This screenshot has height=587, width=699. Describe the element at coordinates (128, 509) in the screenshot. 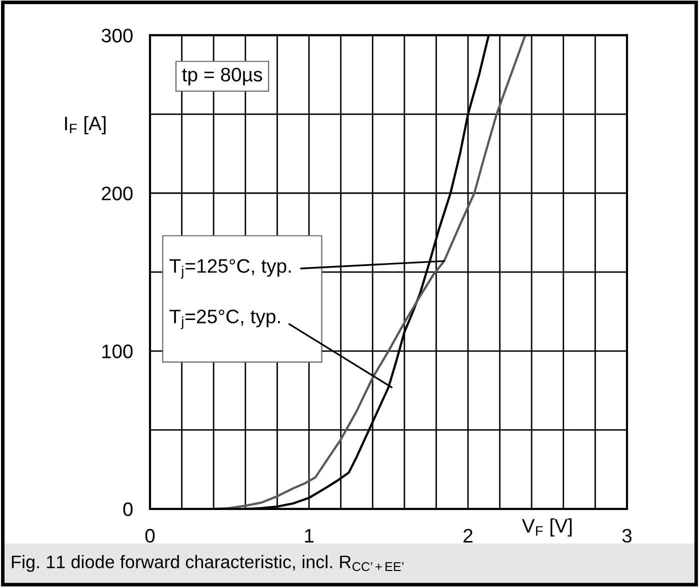

I see `y-tick-label: 0` at that location.